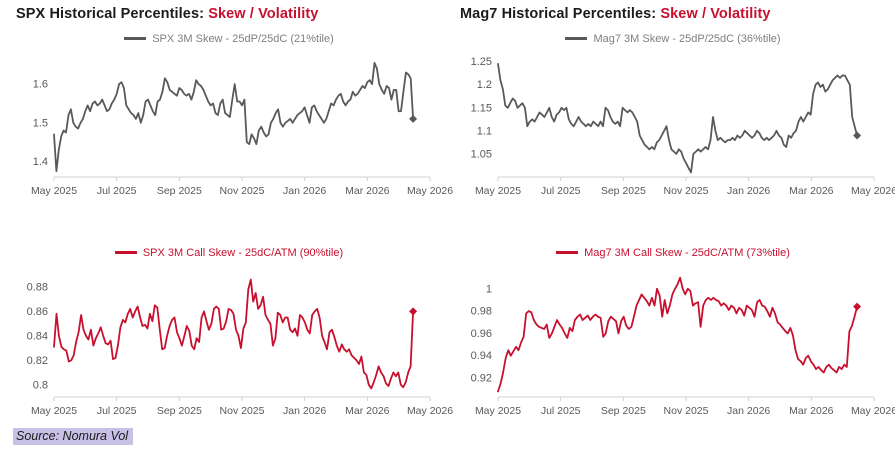 Image resolution: width=895 pixels, height=452 pixels. I want to click on y-tick-label: 0.8, so click(40, 385).